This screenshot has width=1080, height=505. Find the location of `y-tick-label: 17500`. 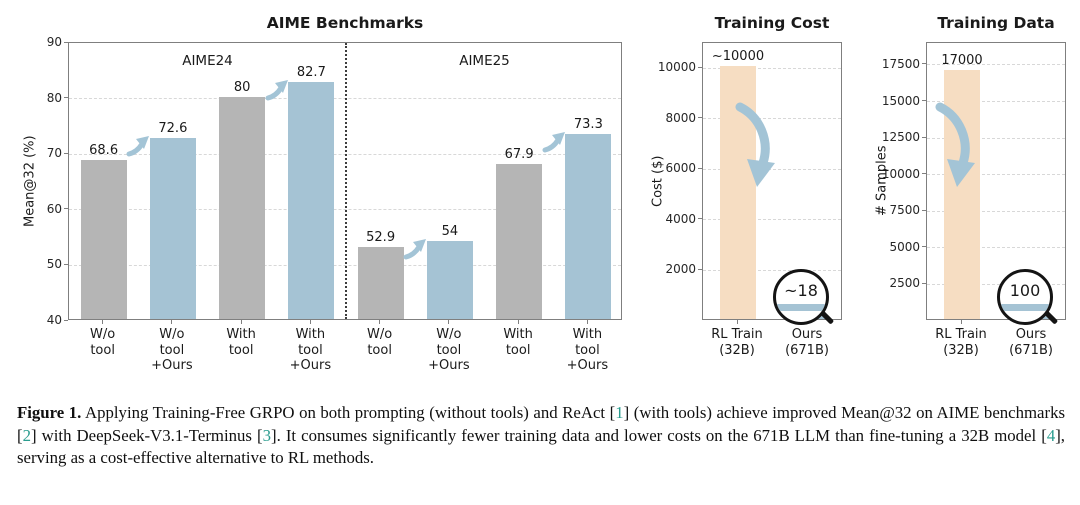

y-tick-label: 17500 is located at coordinates (900, 63).